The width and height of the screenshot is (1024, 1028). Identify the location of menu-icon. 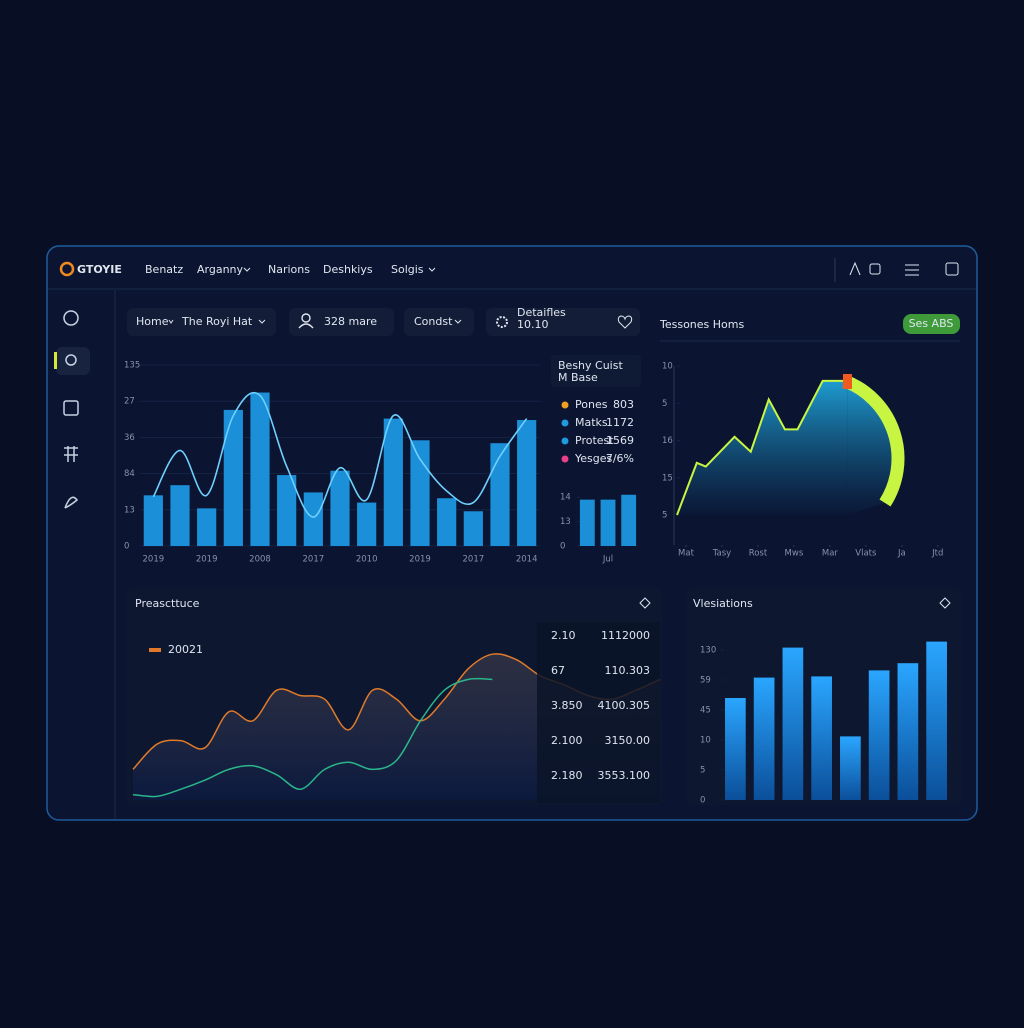
(912, 270).